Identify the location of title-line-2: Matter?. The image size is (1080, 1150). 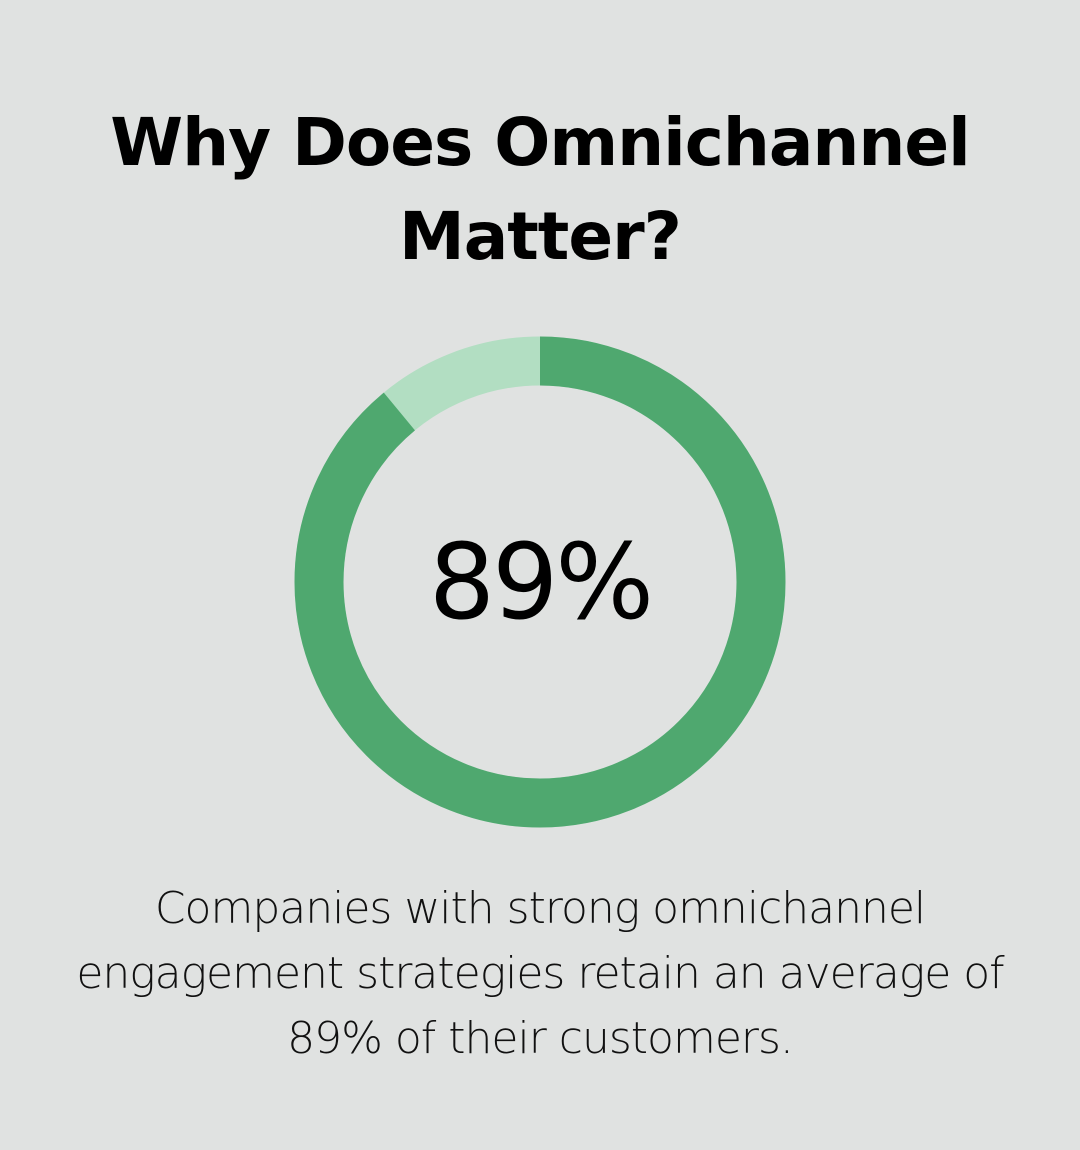
(540, 236).